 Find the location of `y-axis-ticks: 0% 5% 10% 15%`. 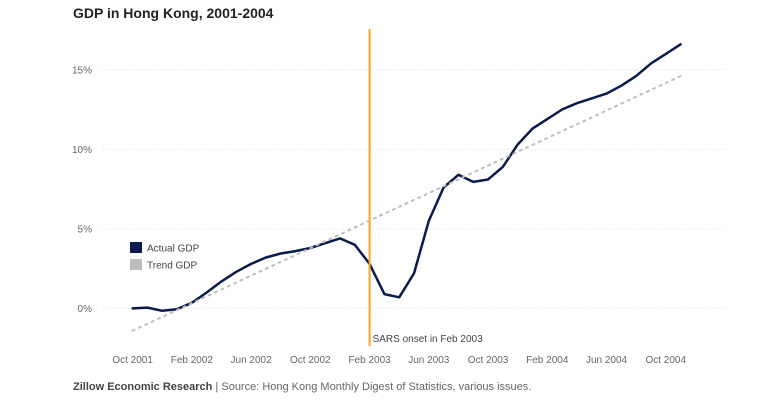

y-axis-ticks: 0% 5% 10% 15% is located at coordinates (82, 190).